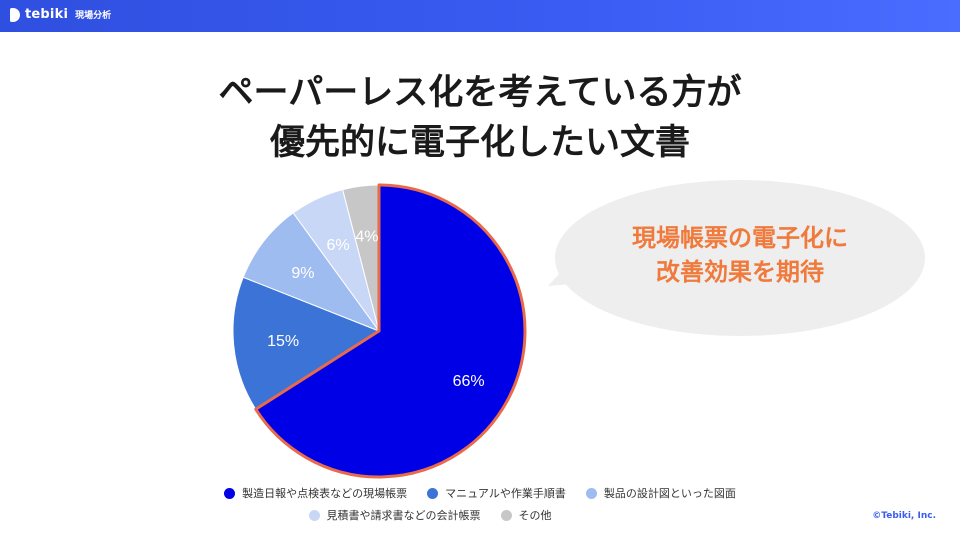 The width and height of the screenshot is (960, 540). Describe the element at coordinates (15, 14) in the screenshot. I see `tebiki-logo-icon` at that location.